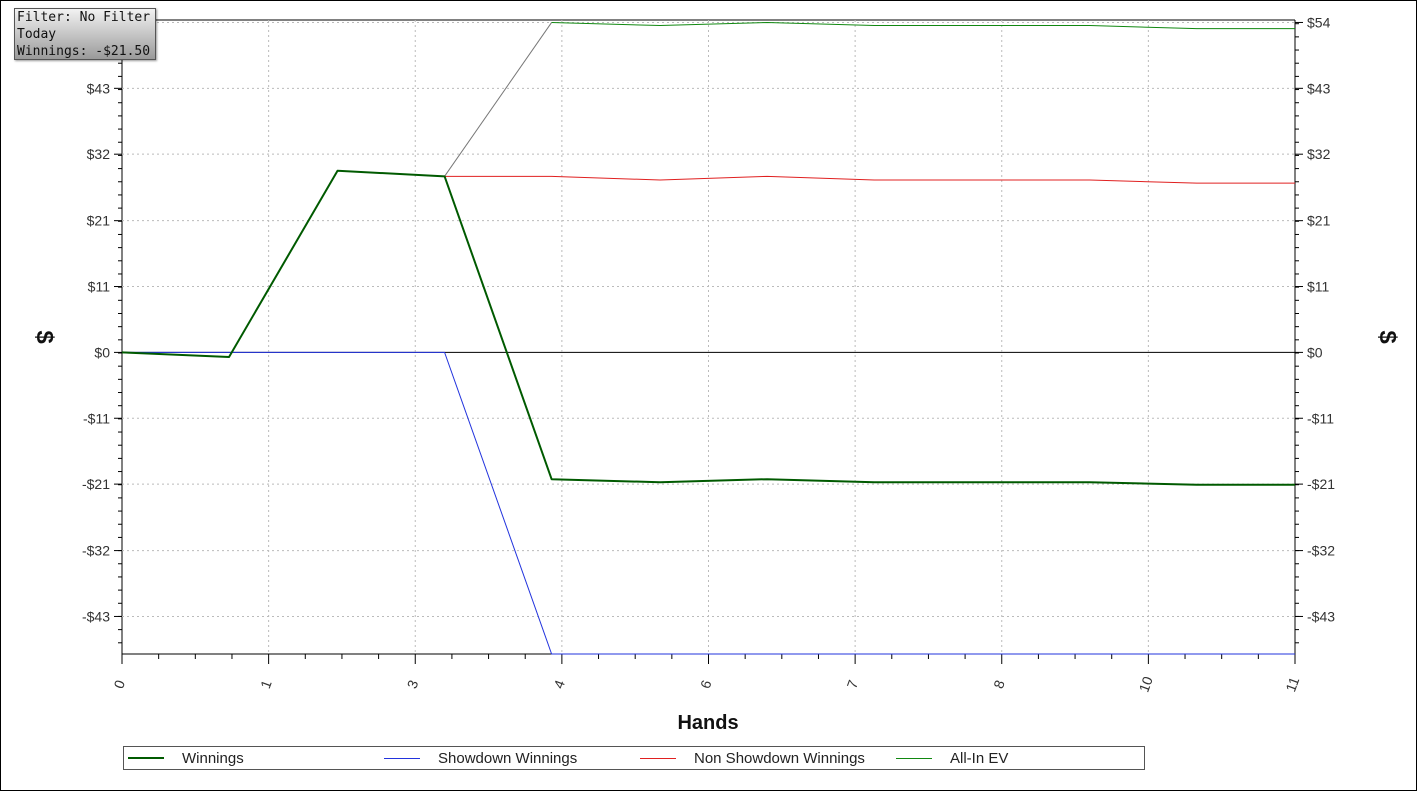  I want to click on y-tick-label-left: $11, so click(99, 287).